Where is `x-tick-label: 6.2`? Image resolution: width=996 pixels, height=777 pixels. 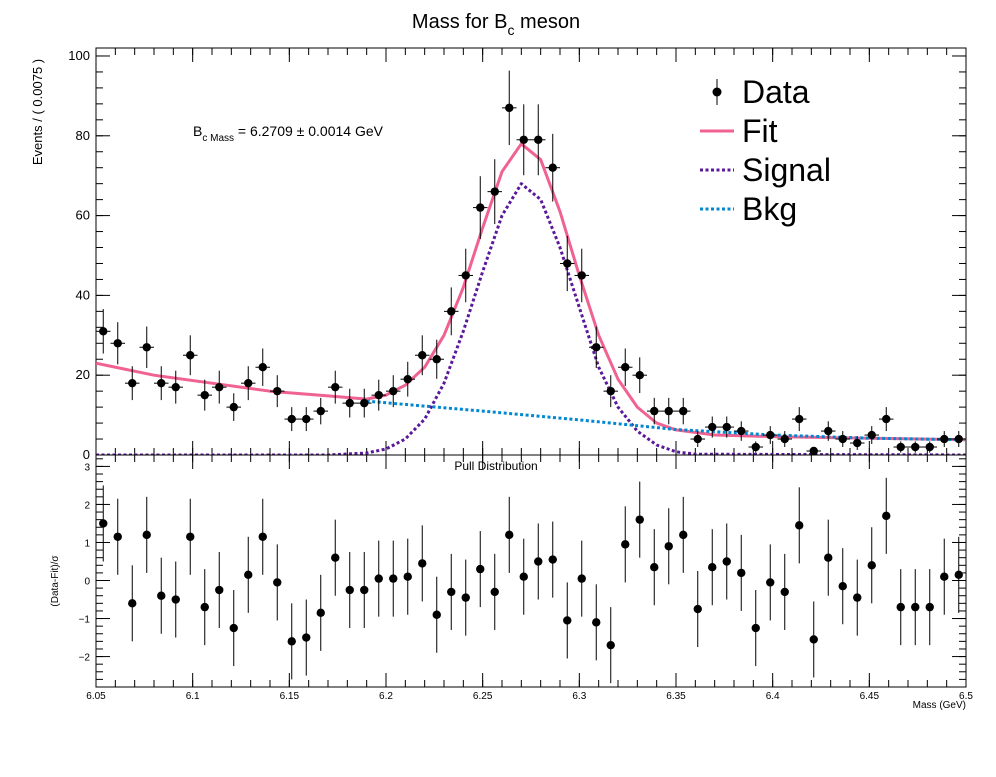
x-tick-label: 6.2 is located at coordinates (386, 696).